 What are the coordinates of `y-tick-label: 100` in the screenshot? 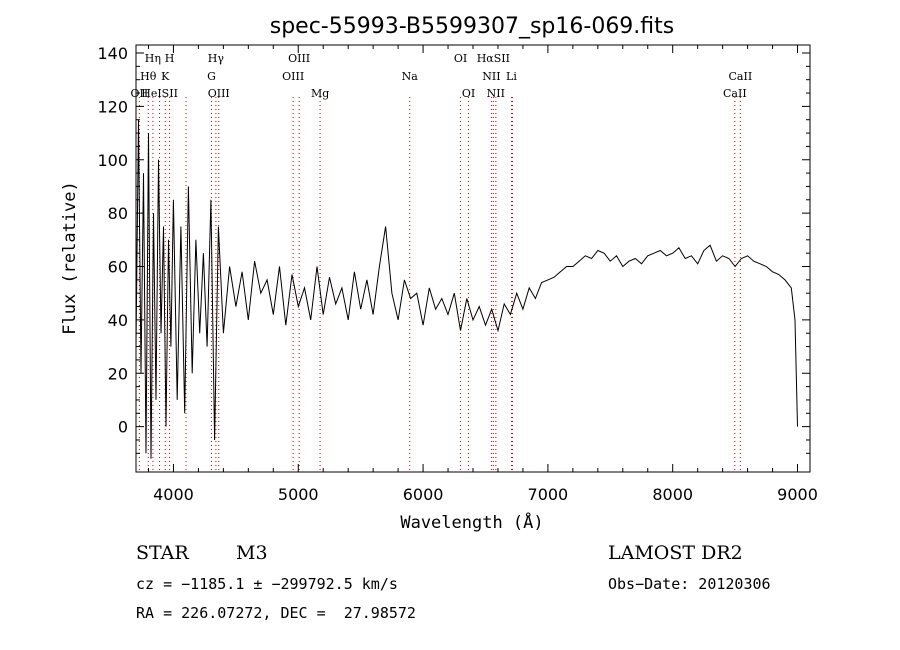 It's located at (112, 160).